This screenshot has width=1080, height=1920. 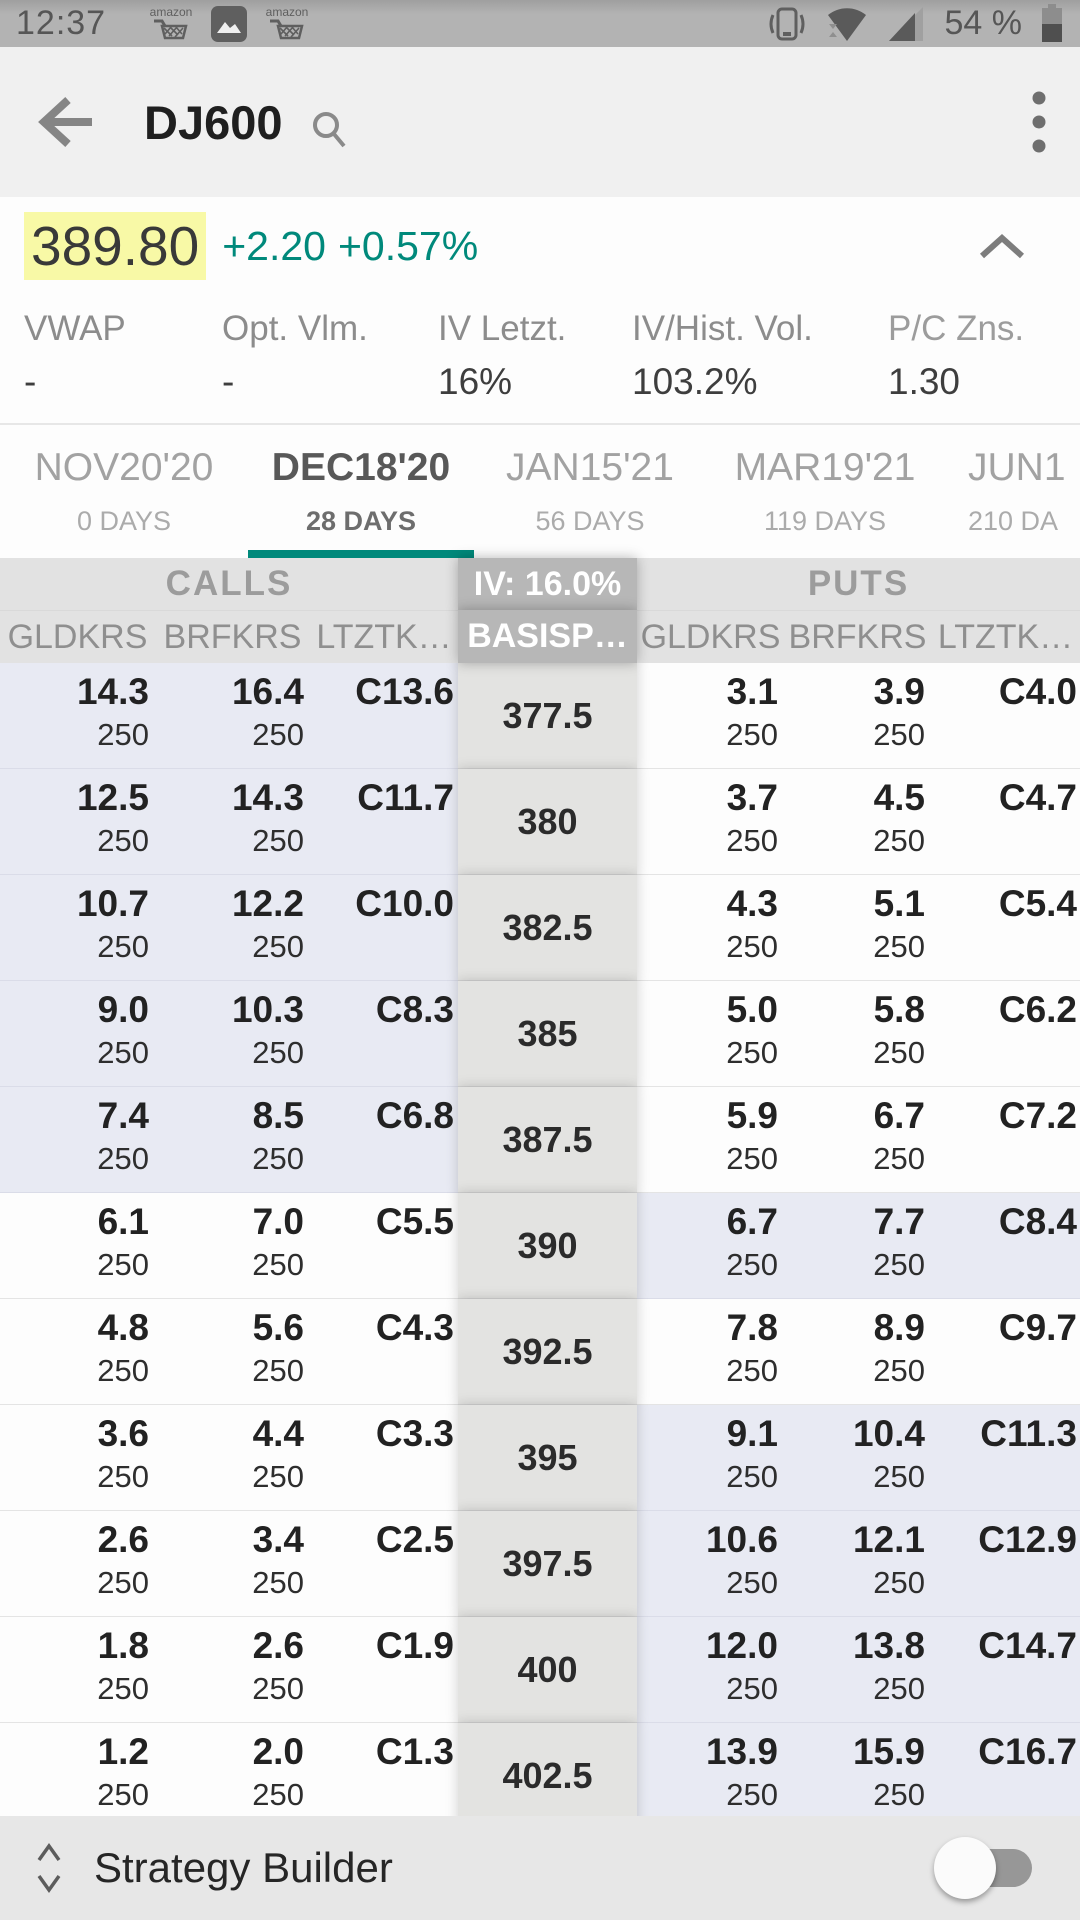 What do you see at coordinates (1005, 1669) in the screenshot?
I see `put-last-cell: C14.7` at bounding box center [1005, 1669].